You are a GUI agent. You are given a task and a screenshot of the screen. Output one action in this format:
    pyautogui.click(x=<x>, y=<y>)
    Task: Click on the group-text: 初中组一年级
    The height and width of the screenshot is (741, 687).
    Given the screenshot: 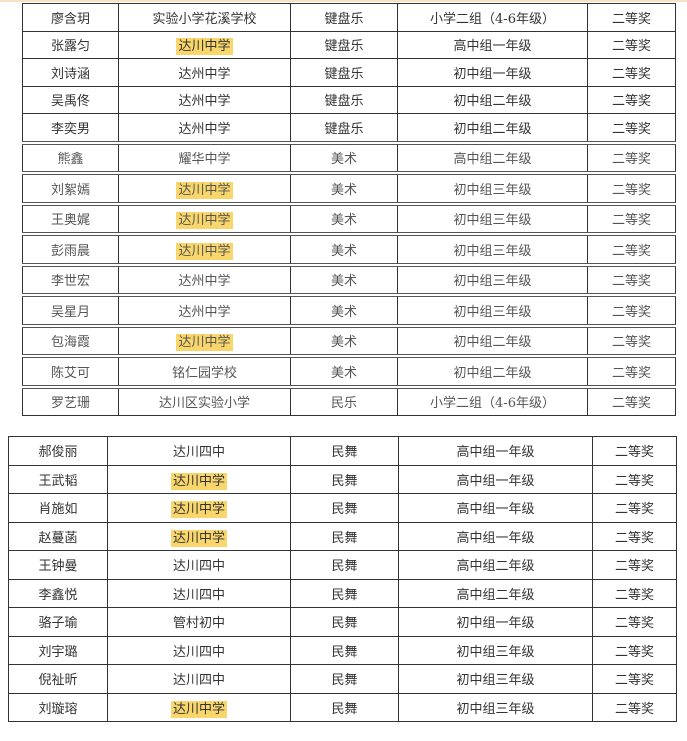 What is the action you would take?
    pyautogui.click(x=492, y=74)
    